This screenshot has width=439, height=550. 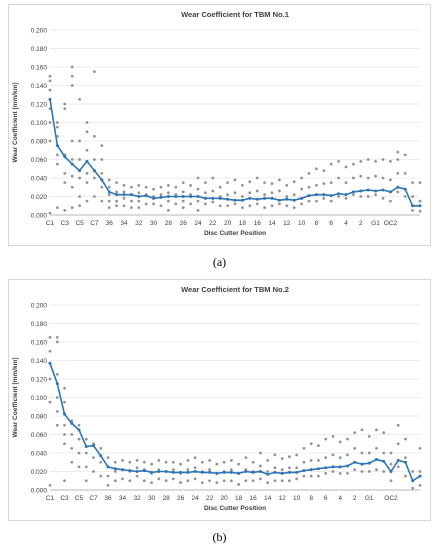 What do you see at coordinates (39, 491) in the screenshot?
I see `y-tick-label: 0.000` at bounding box center [39, 491].